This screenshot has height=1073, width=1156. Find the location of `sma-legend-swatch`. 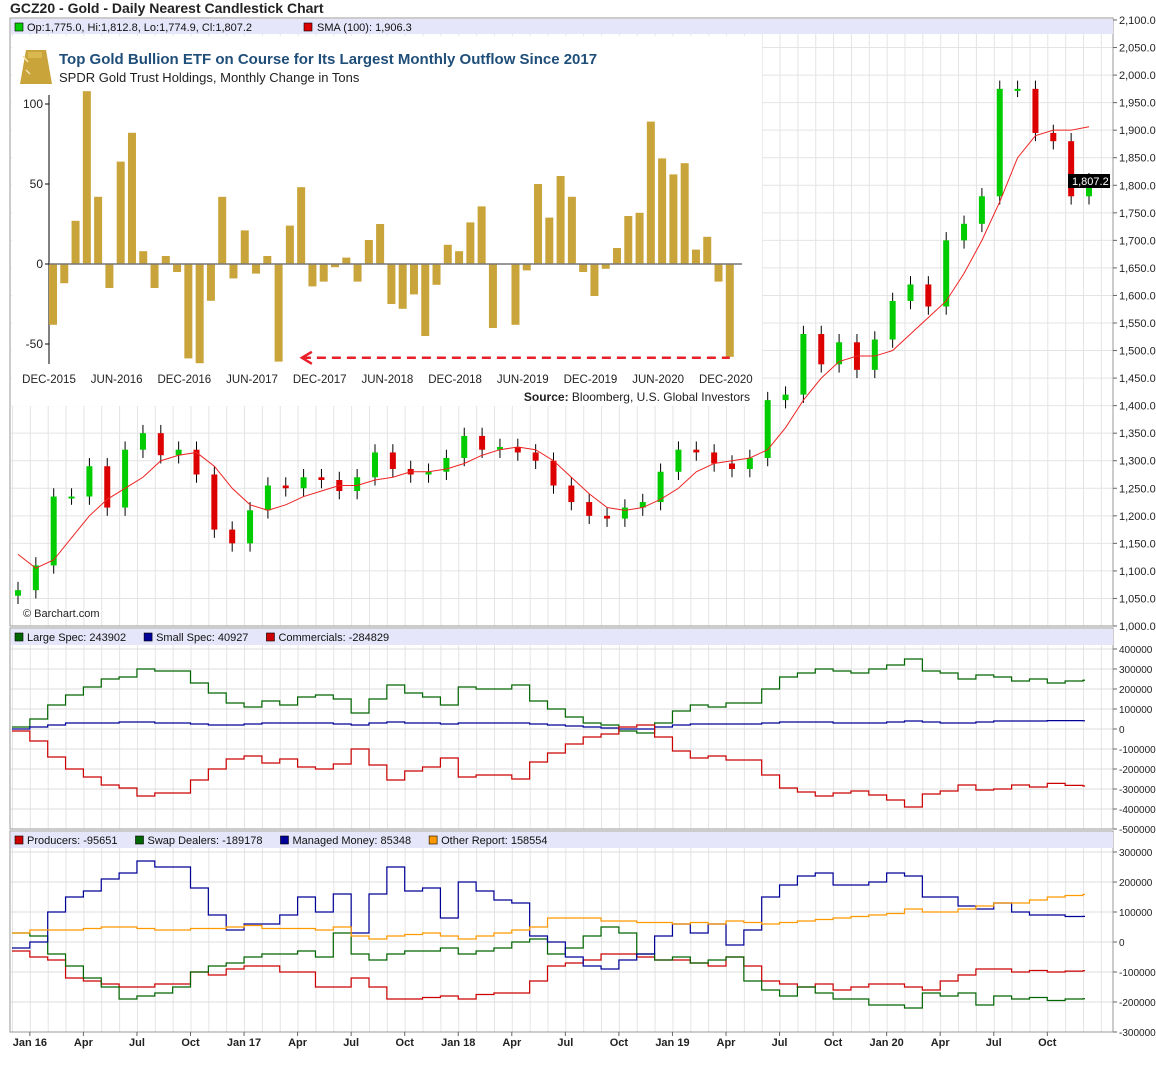

sma-legend-swatch is located at coordinates (308, 27).